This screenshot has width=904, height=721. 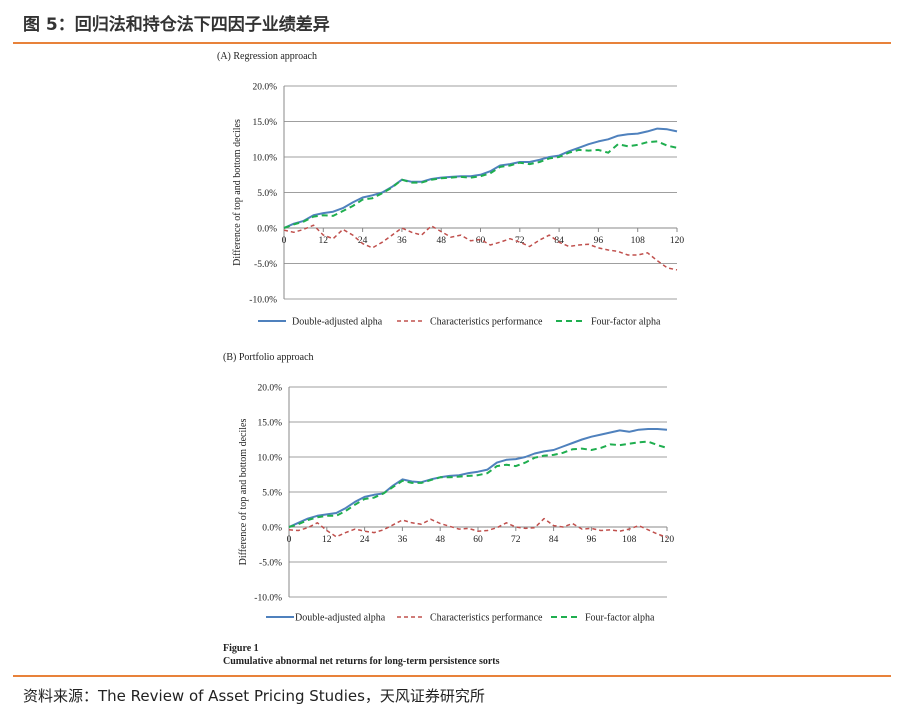 I want to click on panel-a-series-double-adjusted-line, so click(x=480, y=178).